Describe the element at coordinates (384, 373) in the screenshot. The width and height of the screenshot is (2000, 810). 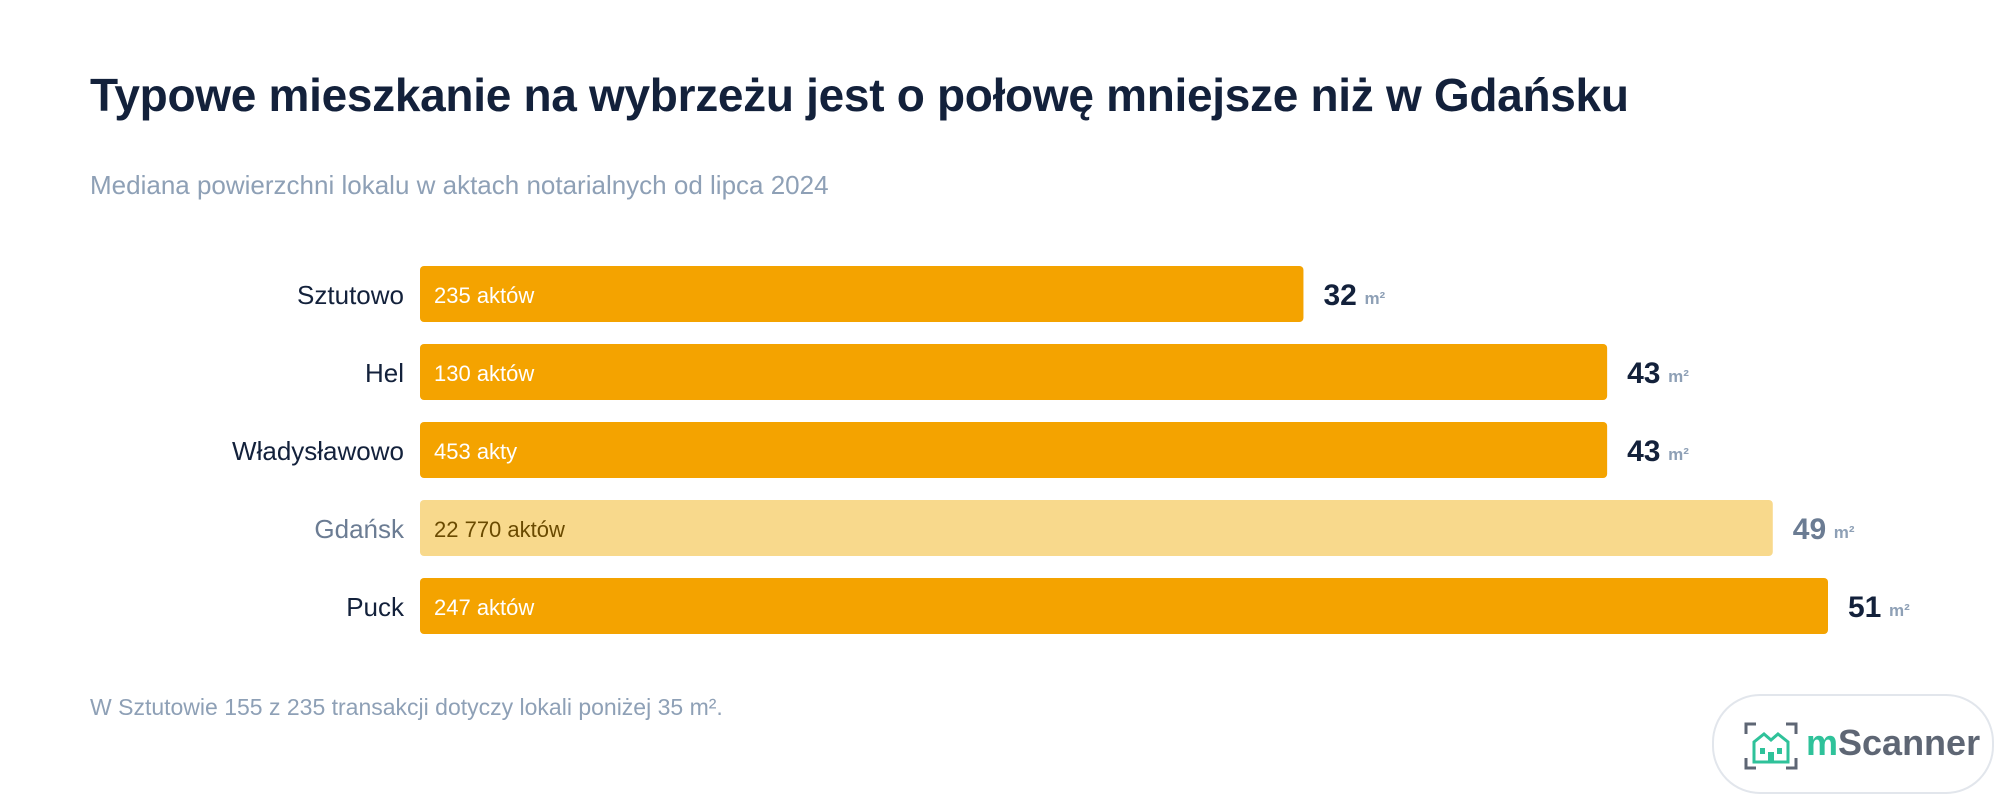
I see `category-label: Hel` at that location.